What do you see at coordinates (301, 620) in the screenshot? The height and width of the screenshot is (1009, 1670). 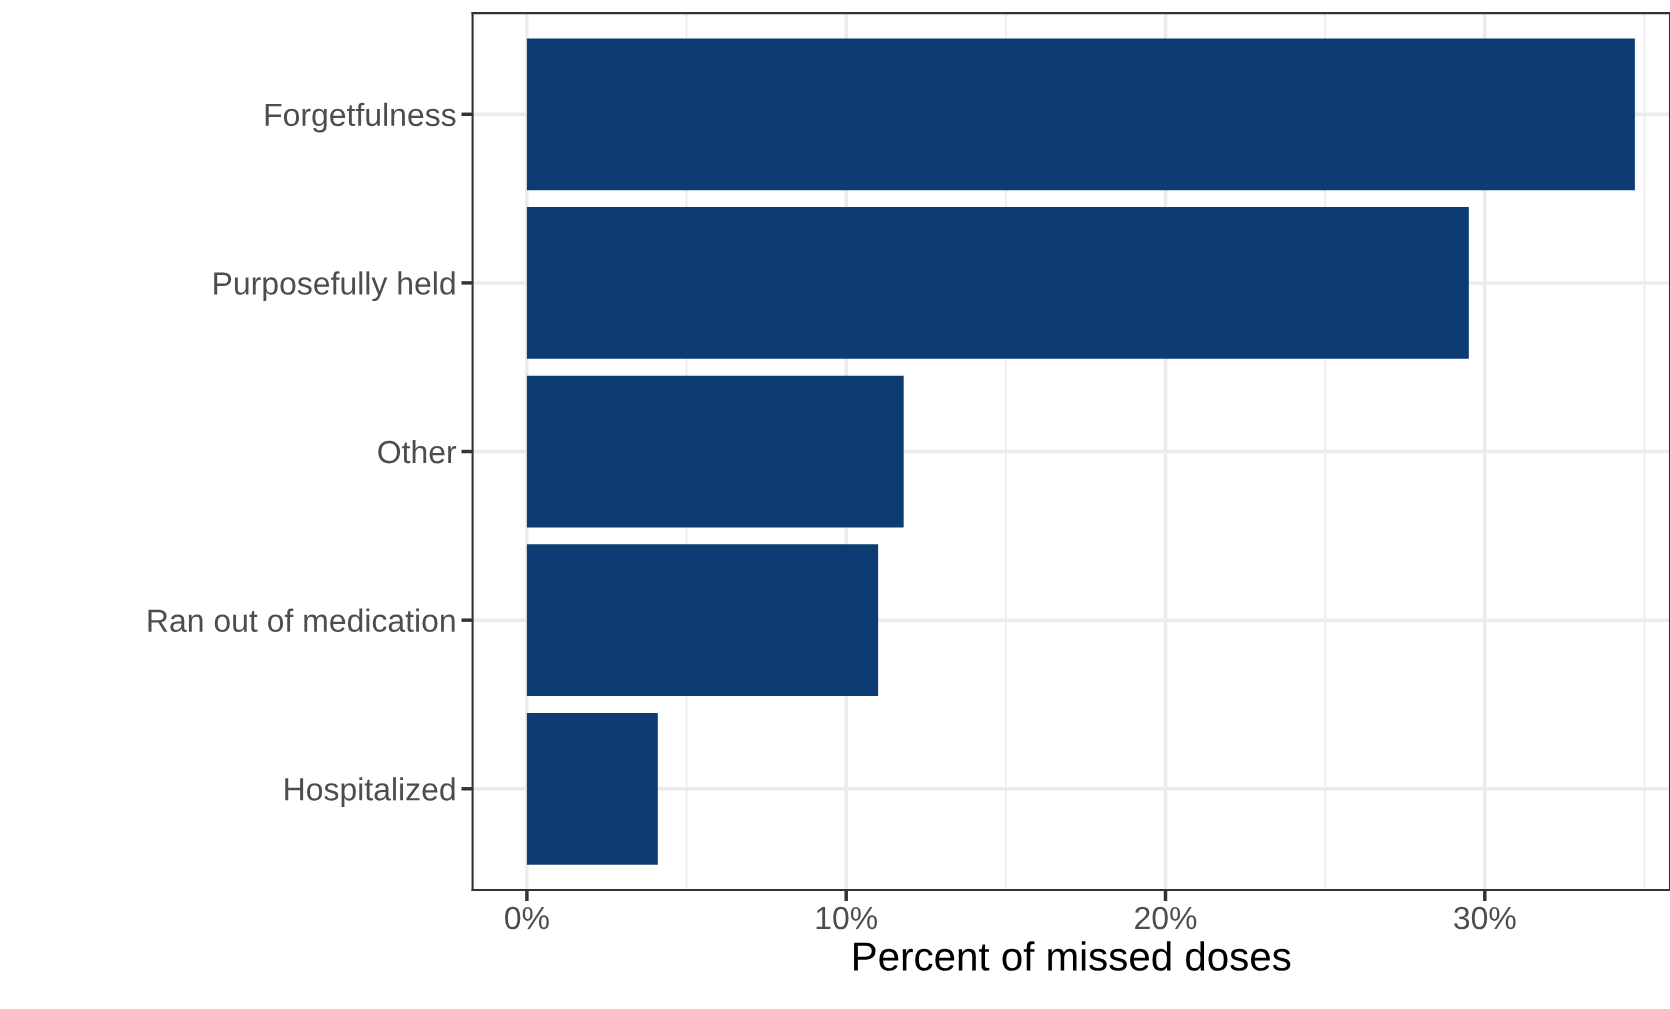 I see `y-tick-label: Ran out of medication` at bounding box center [301, 620].